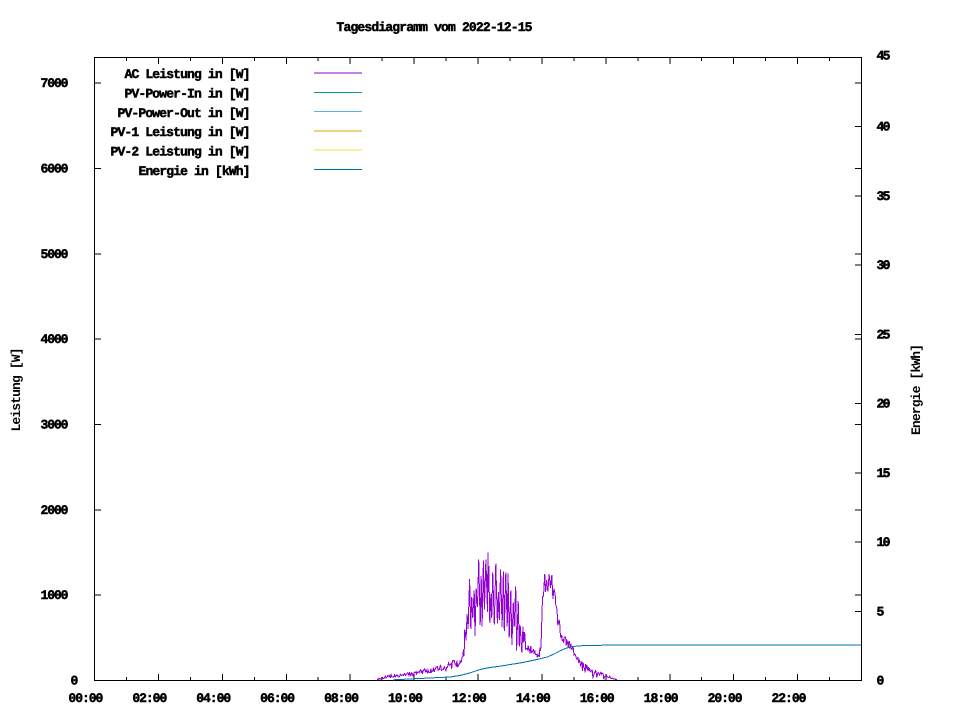 The height and width of the screenshot is (720, 960). What do you see at coordinates (884, 542) in the screenshot?
I see `svg-text: 10` at bounding box center [884, 542].